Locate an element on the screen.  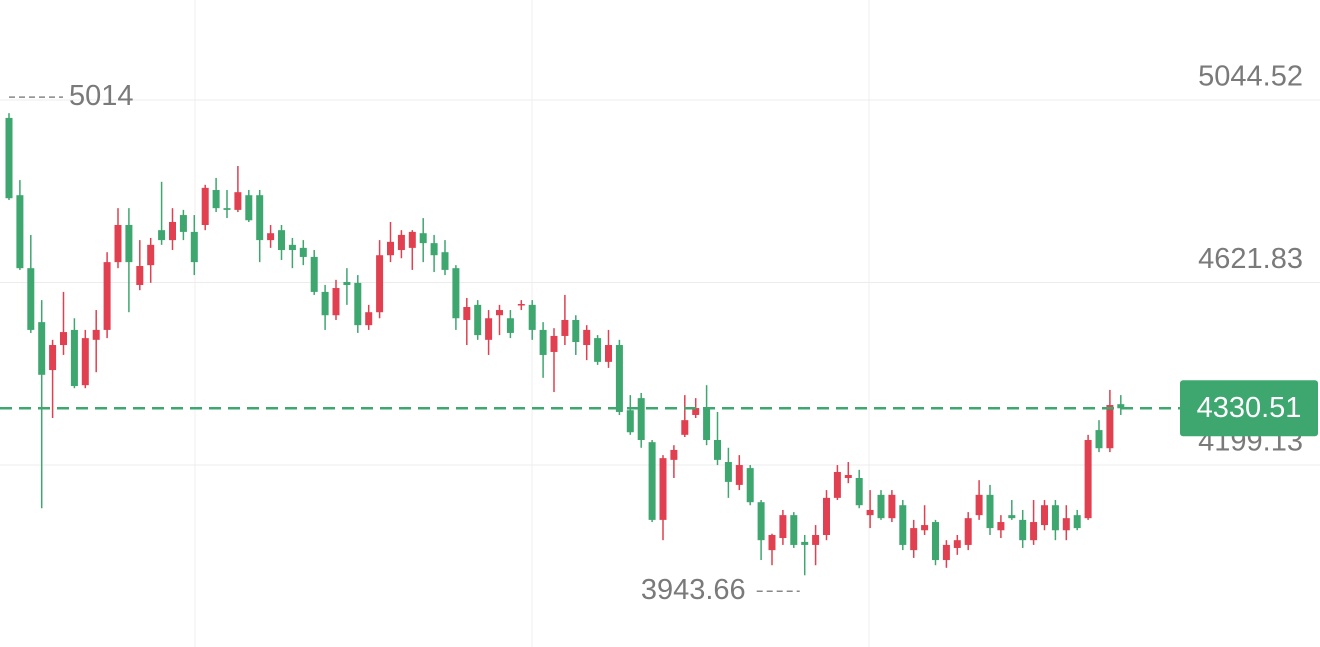
y-tick-label: 4621.83 is located at coordinates (1250, 259).